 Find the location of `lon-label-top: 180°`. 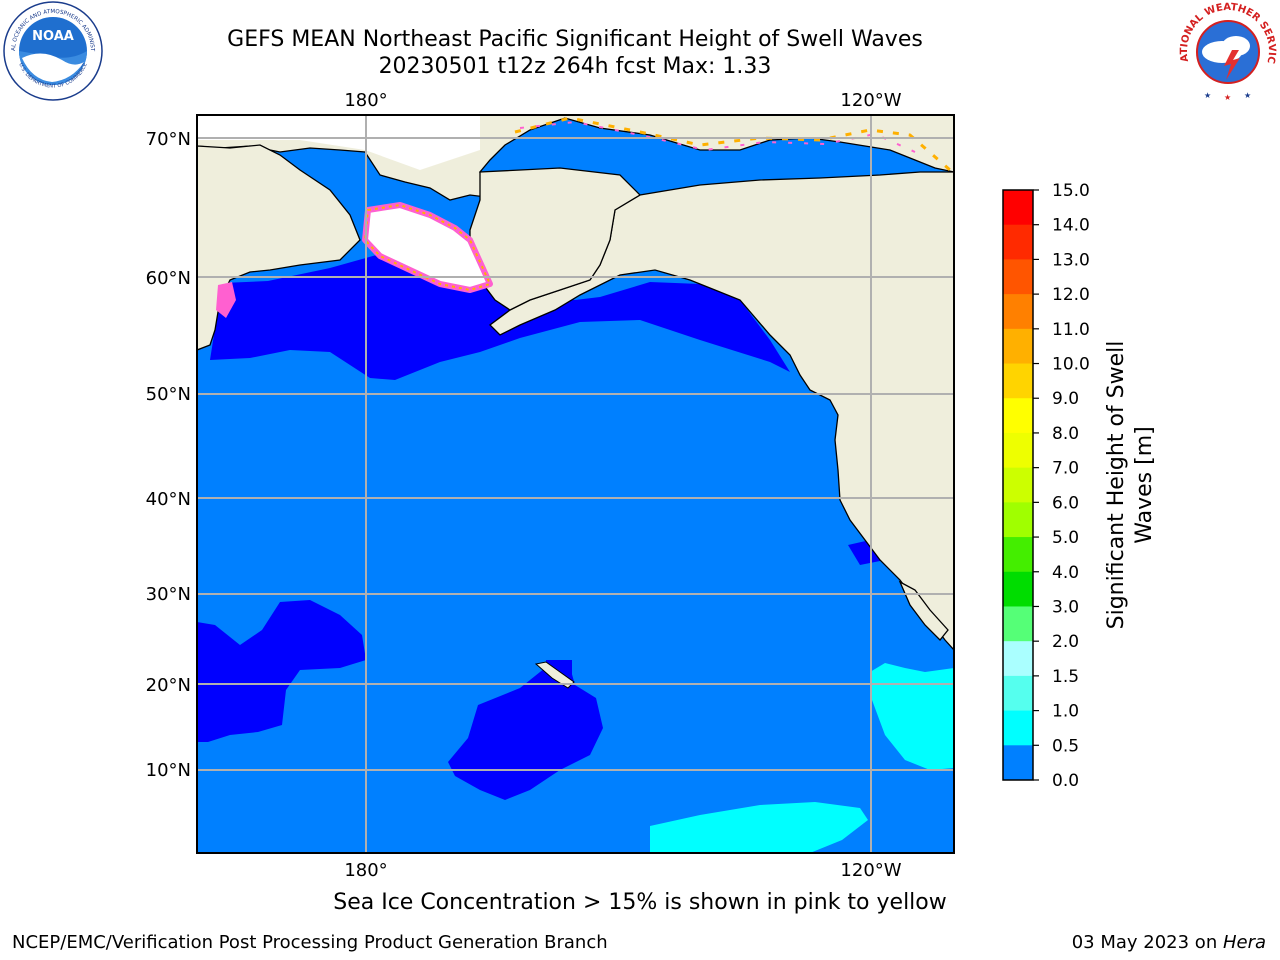

lon-label-top: 180° is located at coordinates (365, 100).